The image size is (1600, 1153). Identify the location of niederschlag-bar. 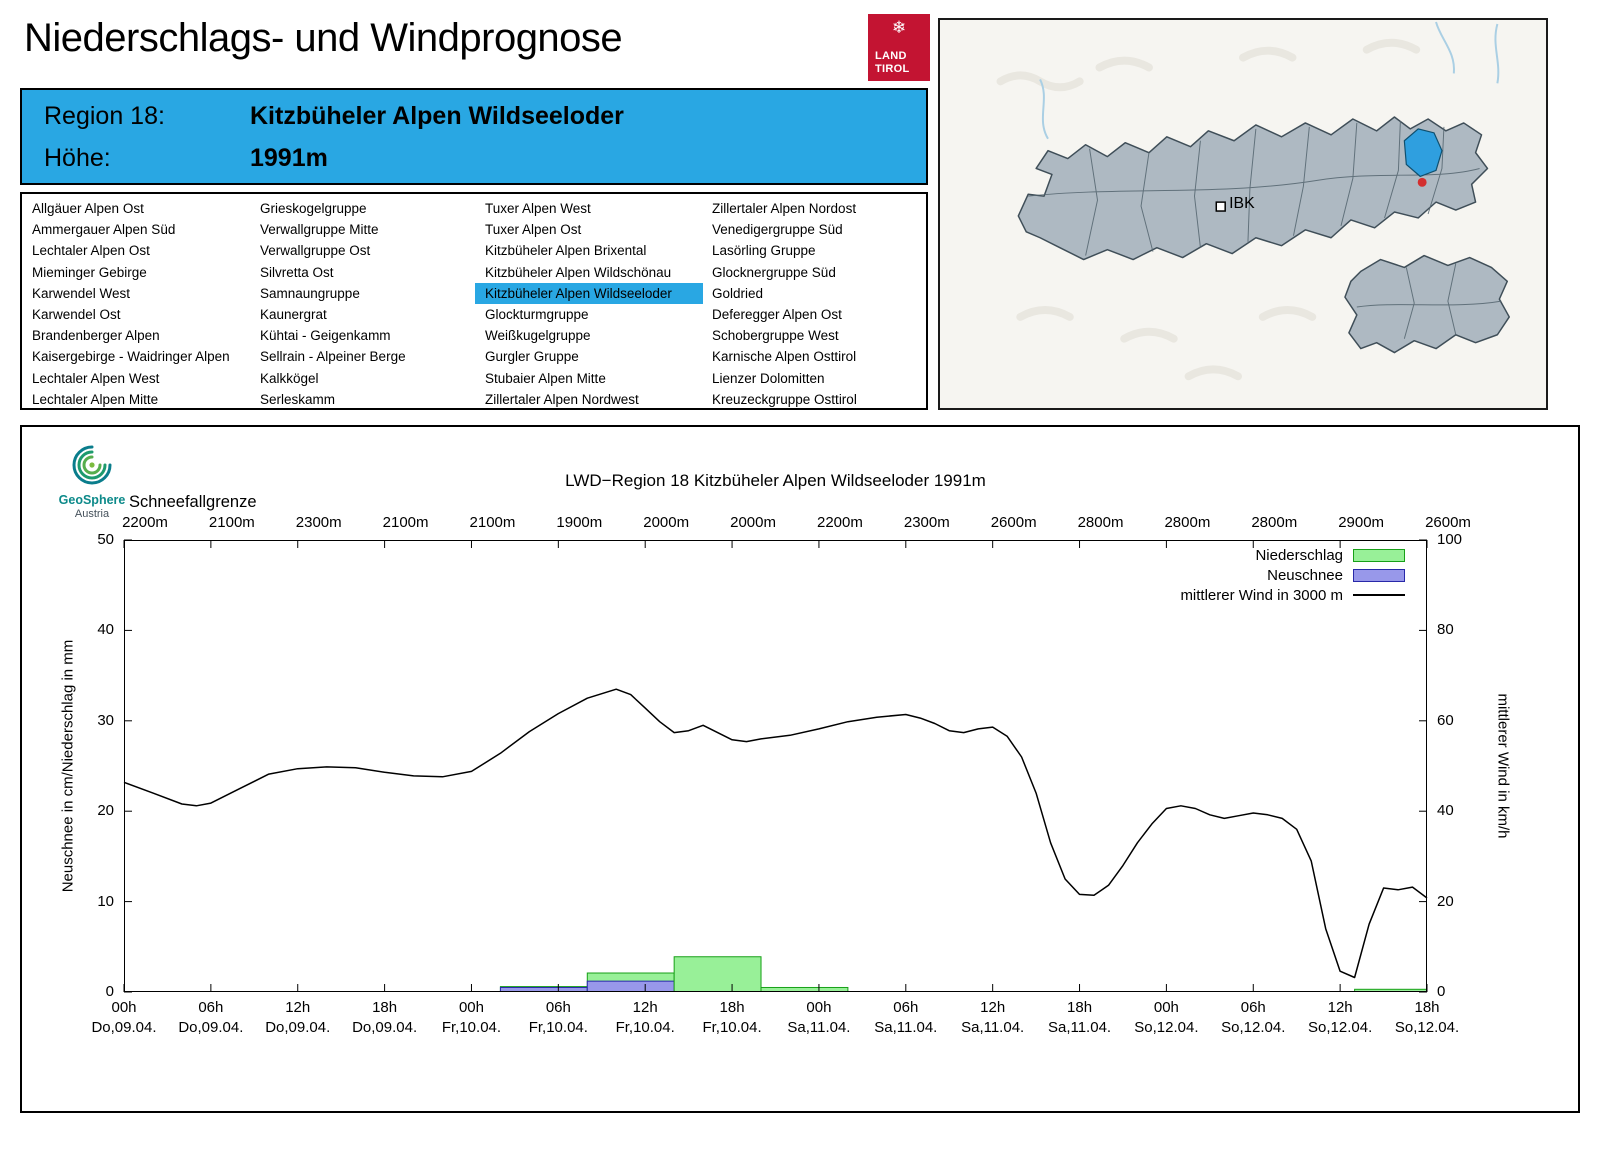
(717, 974).